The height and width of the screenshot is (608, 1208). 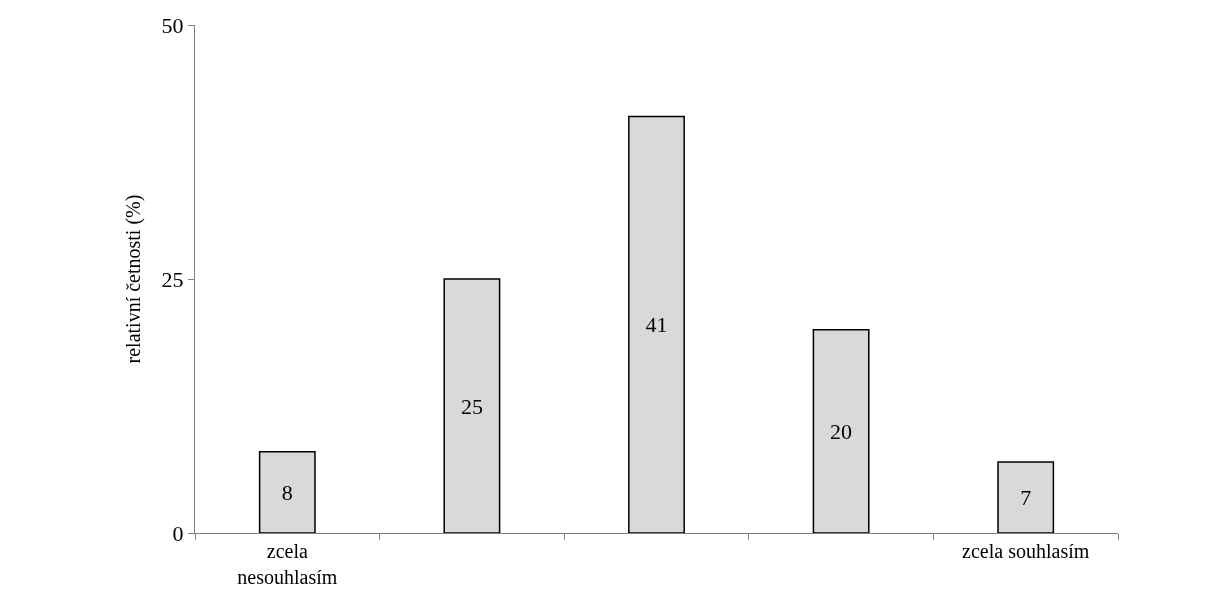 I want to click on data-label: 8, so click(x=287, y=492).